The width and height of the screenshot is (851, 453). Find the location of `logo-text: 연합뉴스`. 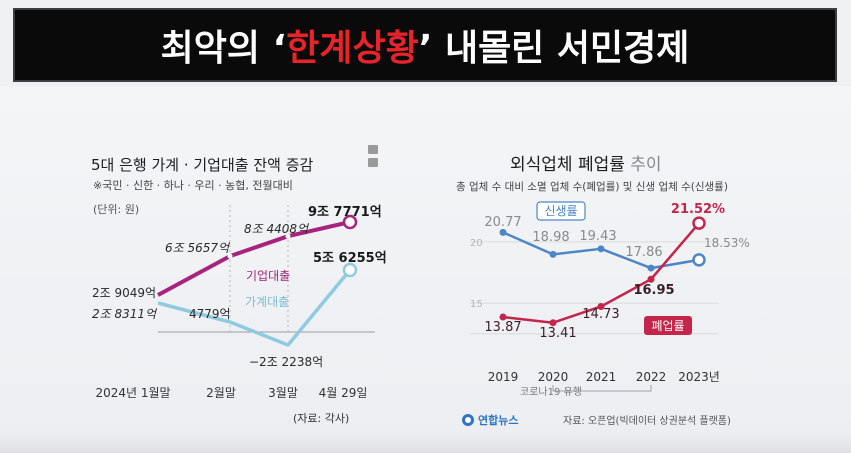

logo-text: 연합뉴스 is located at coordinates (498, 420).